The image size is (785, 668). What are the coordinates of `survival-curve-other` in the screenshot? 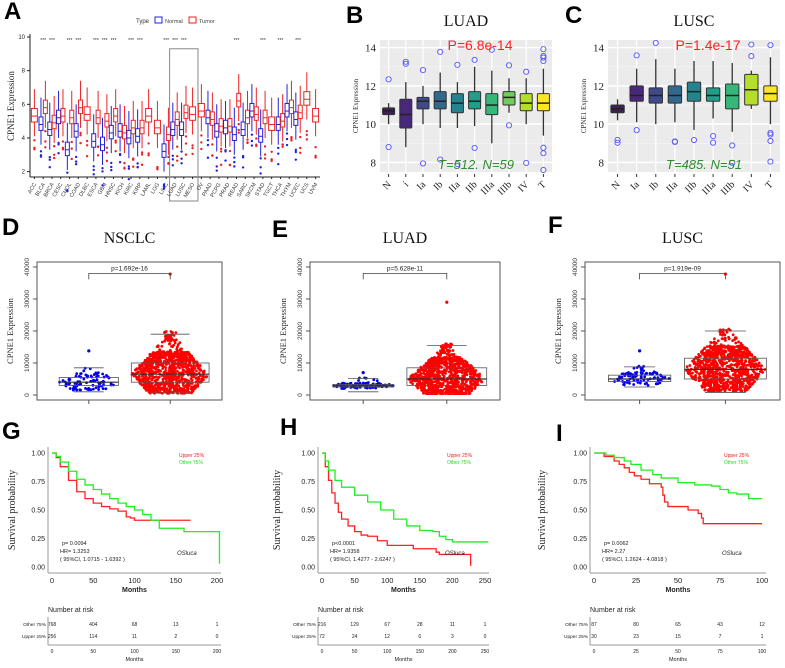 It's located at (678, 476).